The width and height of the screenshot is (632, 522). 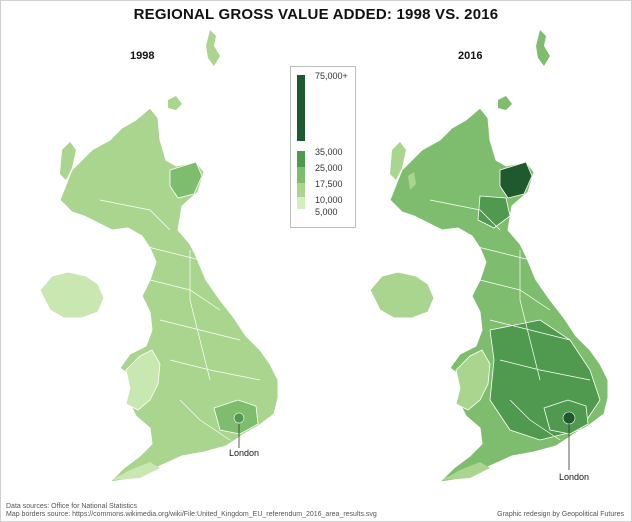 What do you see at coordinates (329, 152) in the screenshot?
I see `legend-label-35000: 35,000` at bounding box center [329, 152].